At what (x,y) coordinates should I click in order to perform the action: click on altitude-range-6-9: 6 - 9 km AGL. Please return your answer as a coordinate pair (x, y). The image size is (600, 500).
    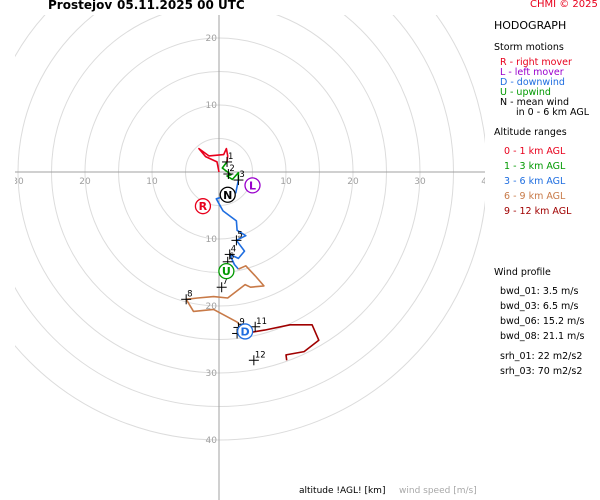
    Looking at the image, I should click on (535, 196).